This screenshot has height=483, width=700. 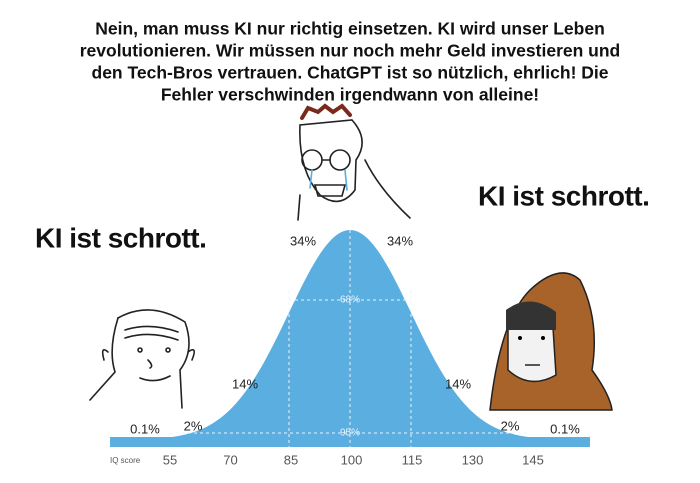 I want to click on axis-tick-label: 70, so click(x=230, y=459).